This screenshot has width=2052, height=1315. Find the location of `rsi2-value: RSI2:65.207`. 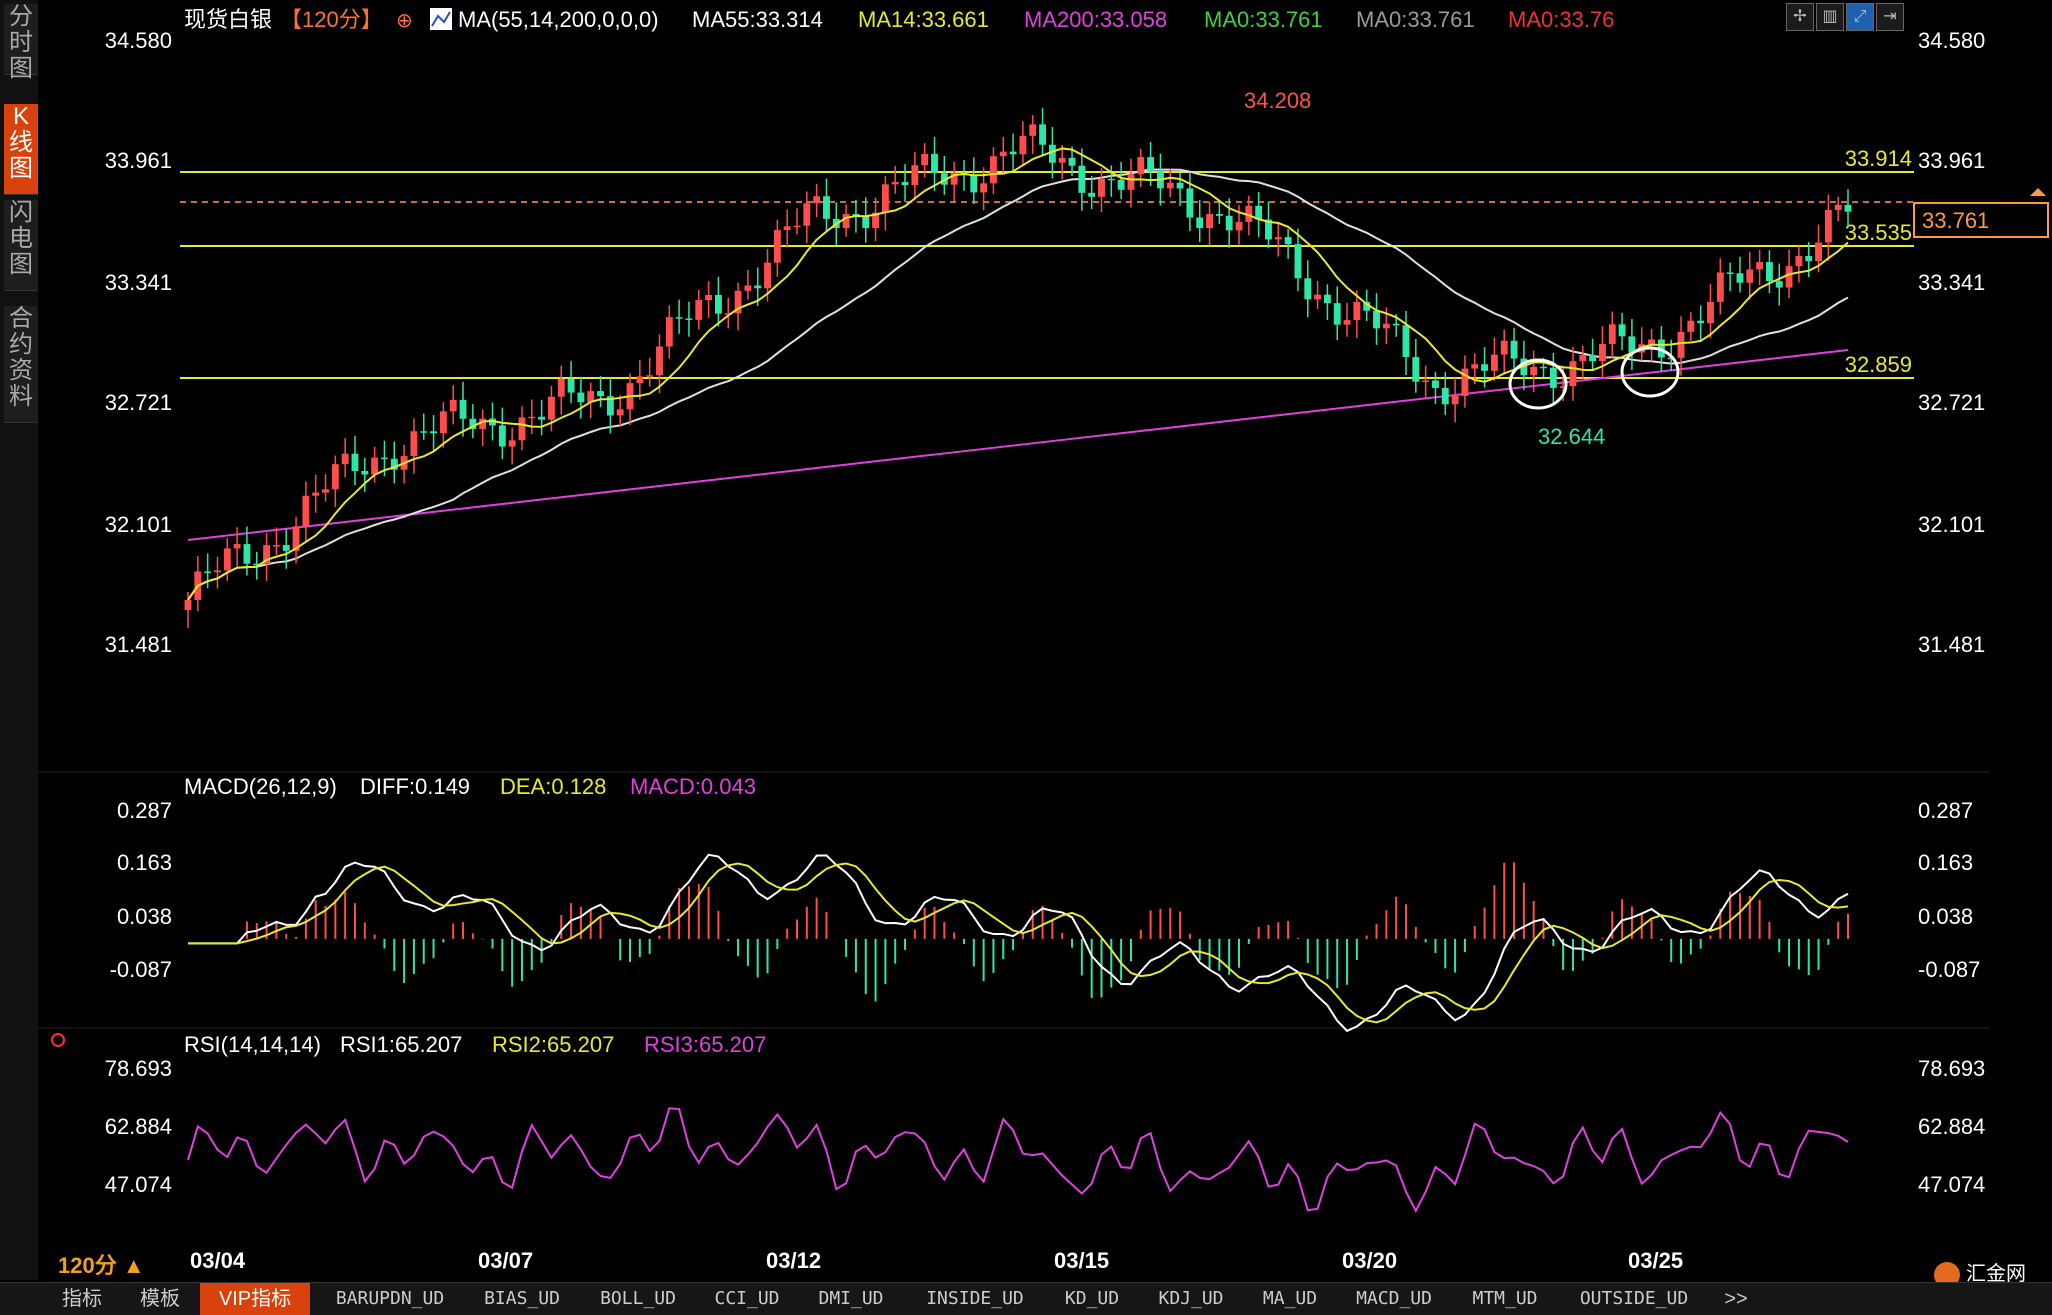

rsi2-value: RSI2:65.207 is located at coordinates (553, 1044).